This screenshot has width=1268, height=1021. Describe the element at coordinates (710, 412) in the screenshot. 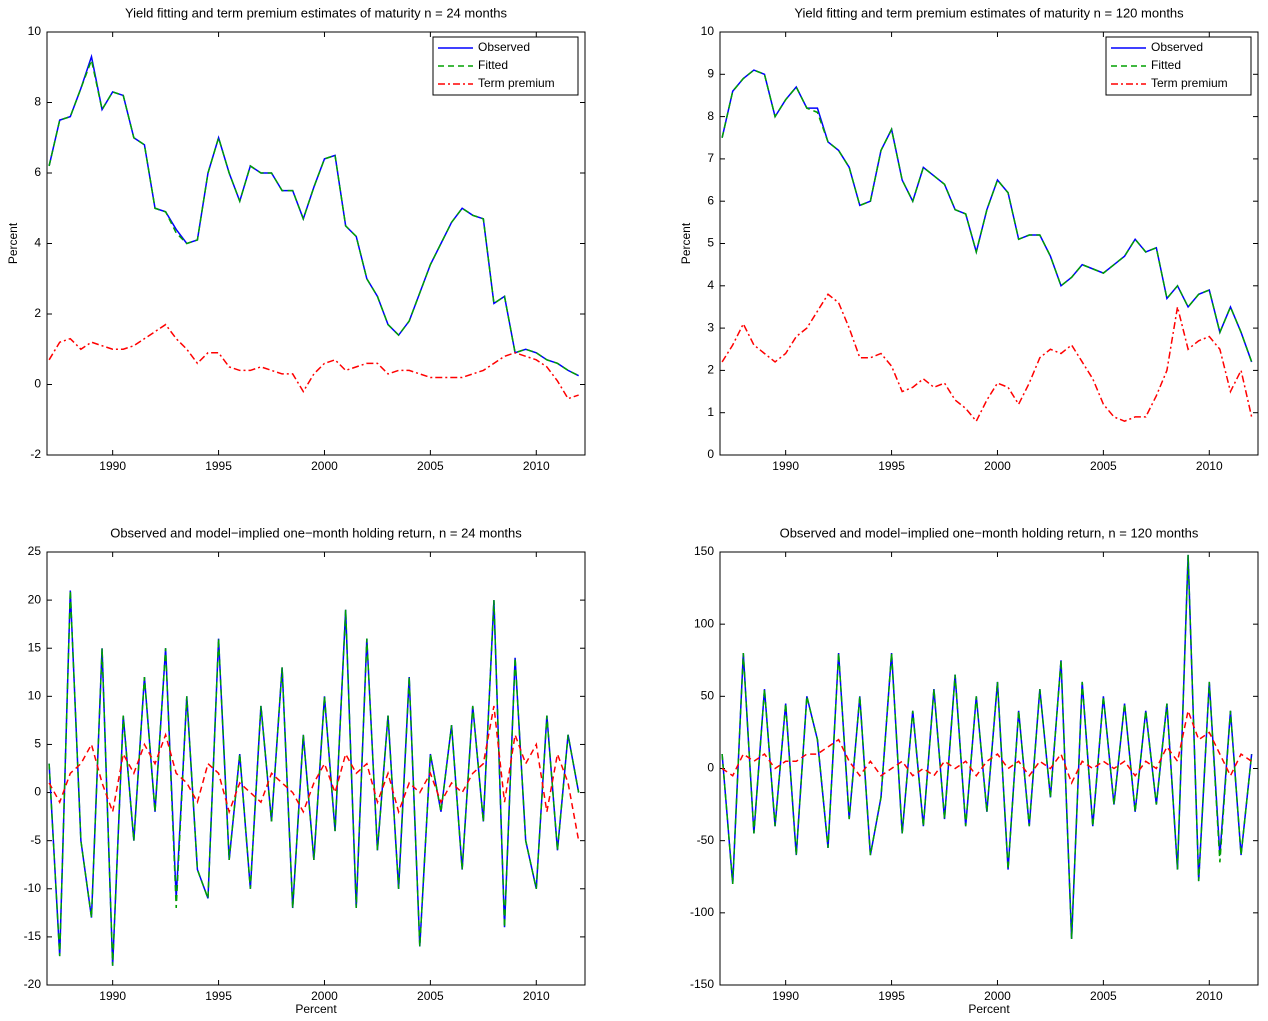

I see `y-tick-label: 1` at that location.